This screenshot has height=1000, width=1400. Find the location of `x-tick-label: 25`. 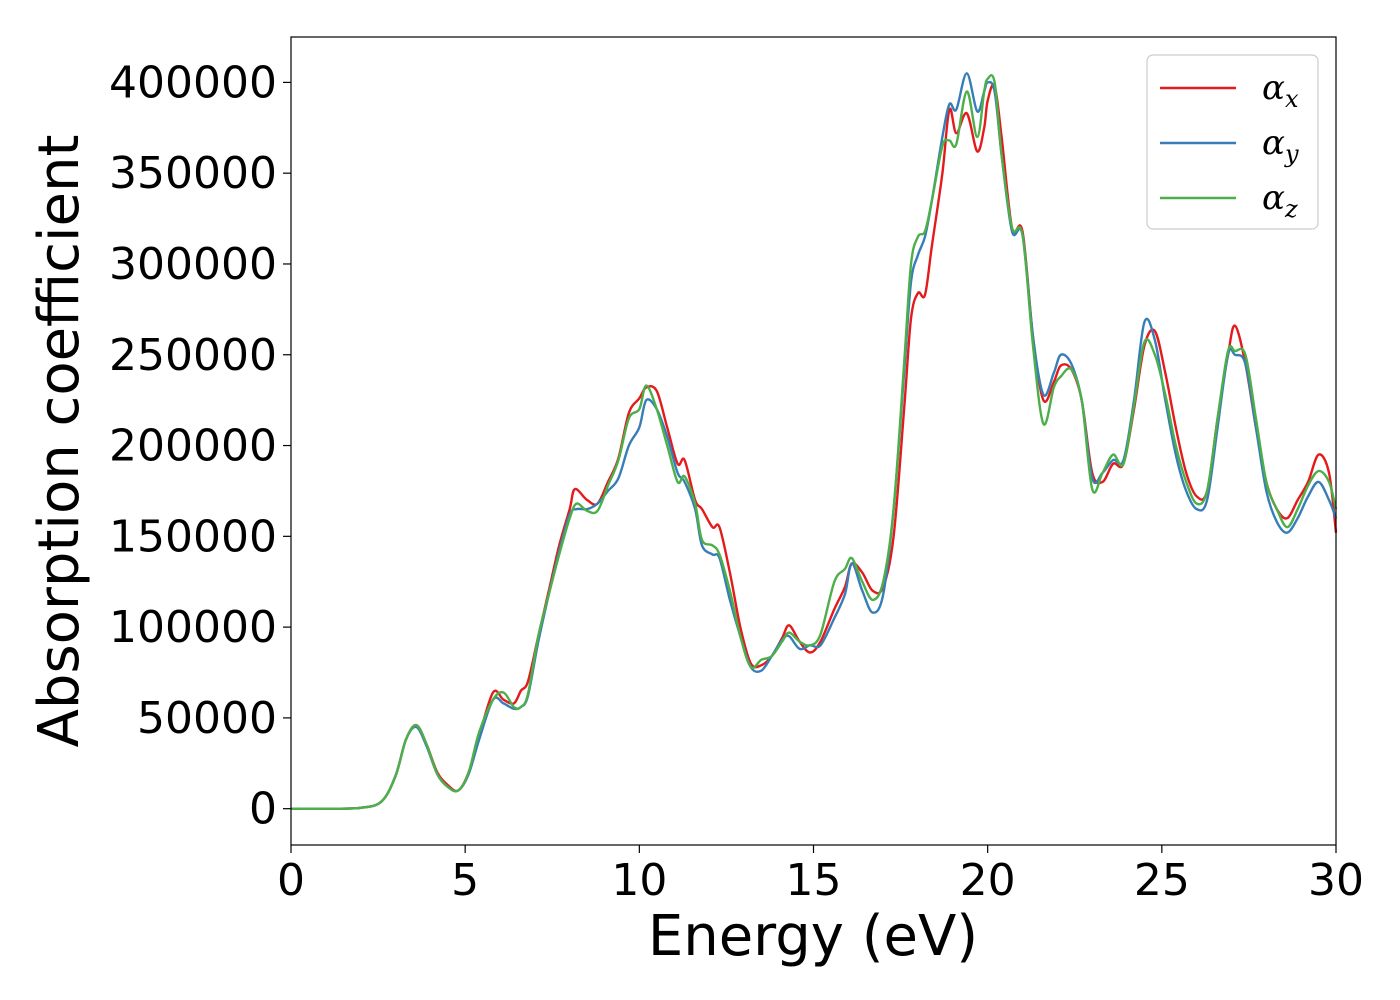

x-tick-label: 25 is located at coordinates (1162, 880).